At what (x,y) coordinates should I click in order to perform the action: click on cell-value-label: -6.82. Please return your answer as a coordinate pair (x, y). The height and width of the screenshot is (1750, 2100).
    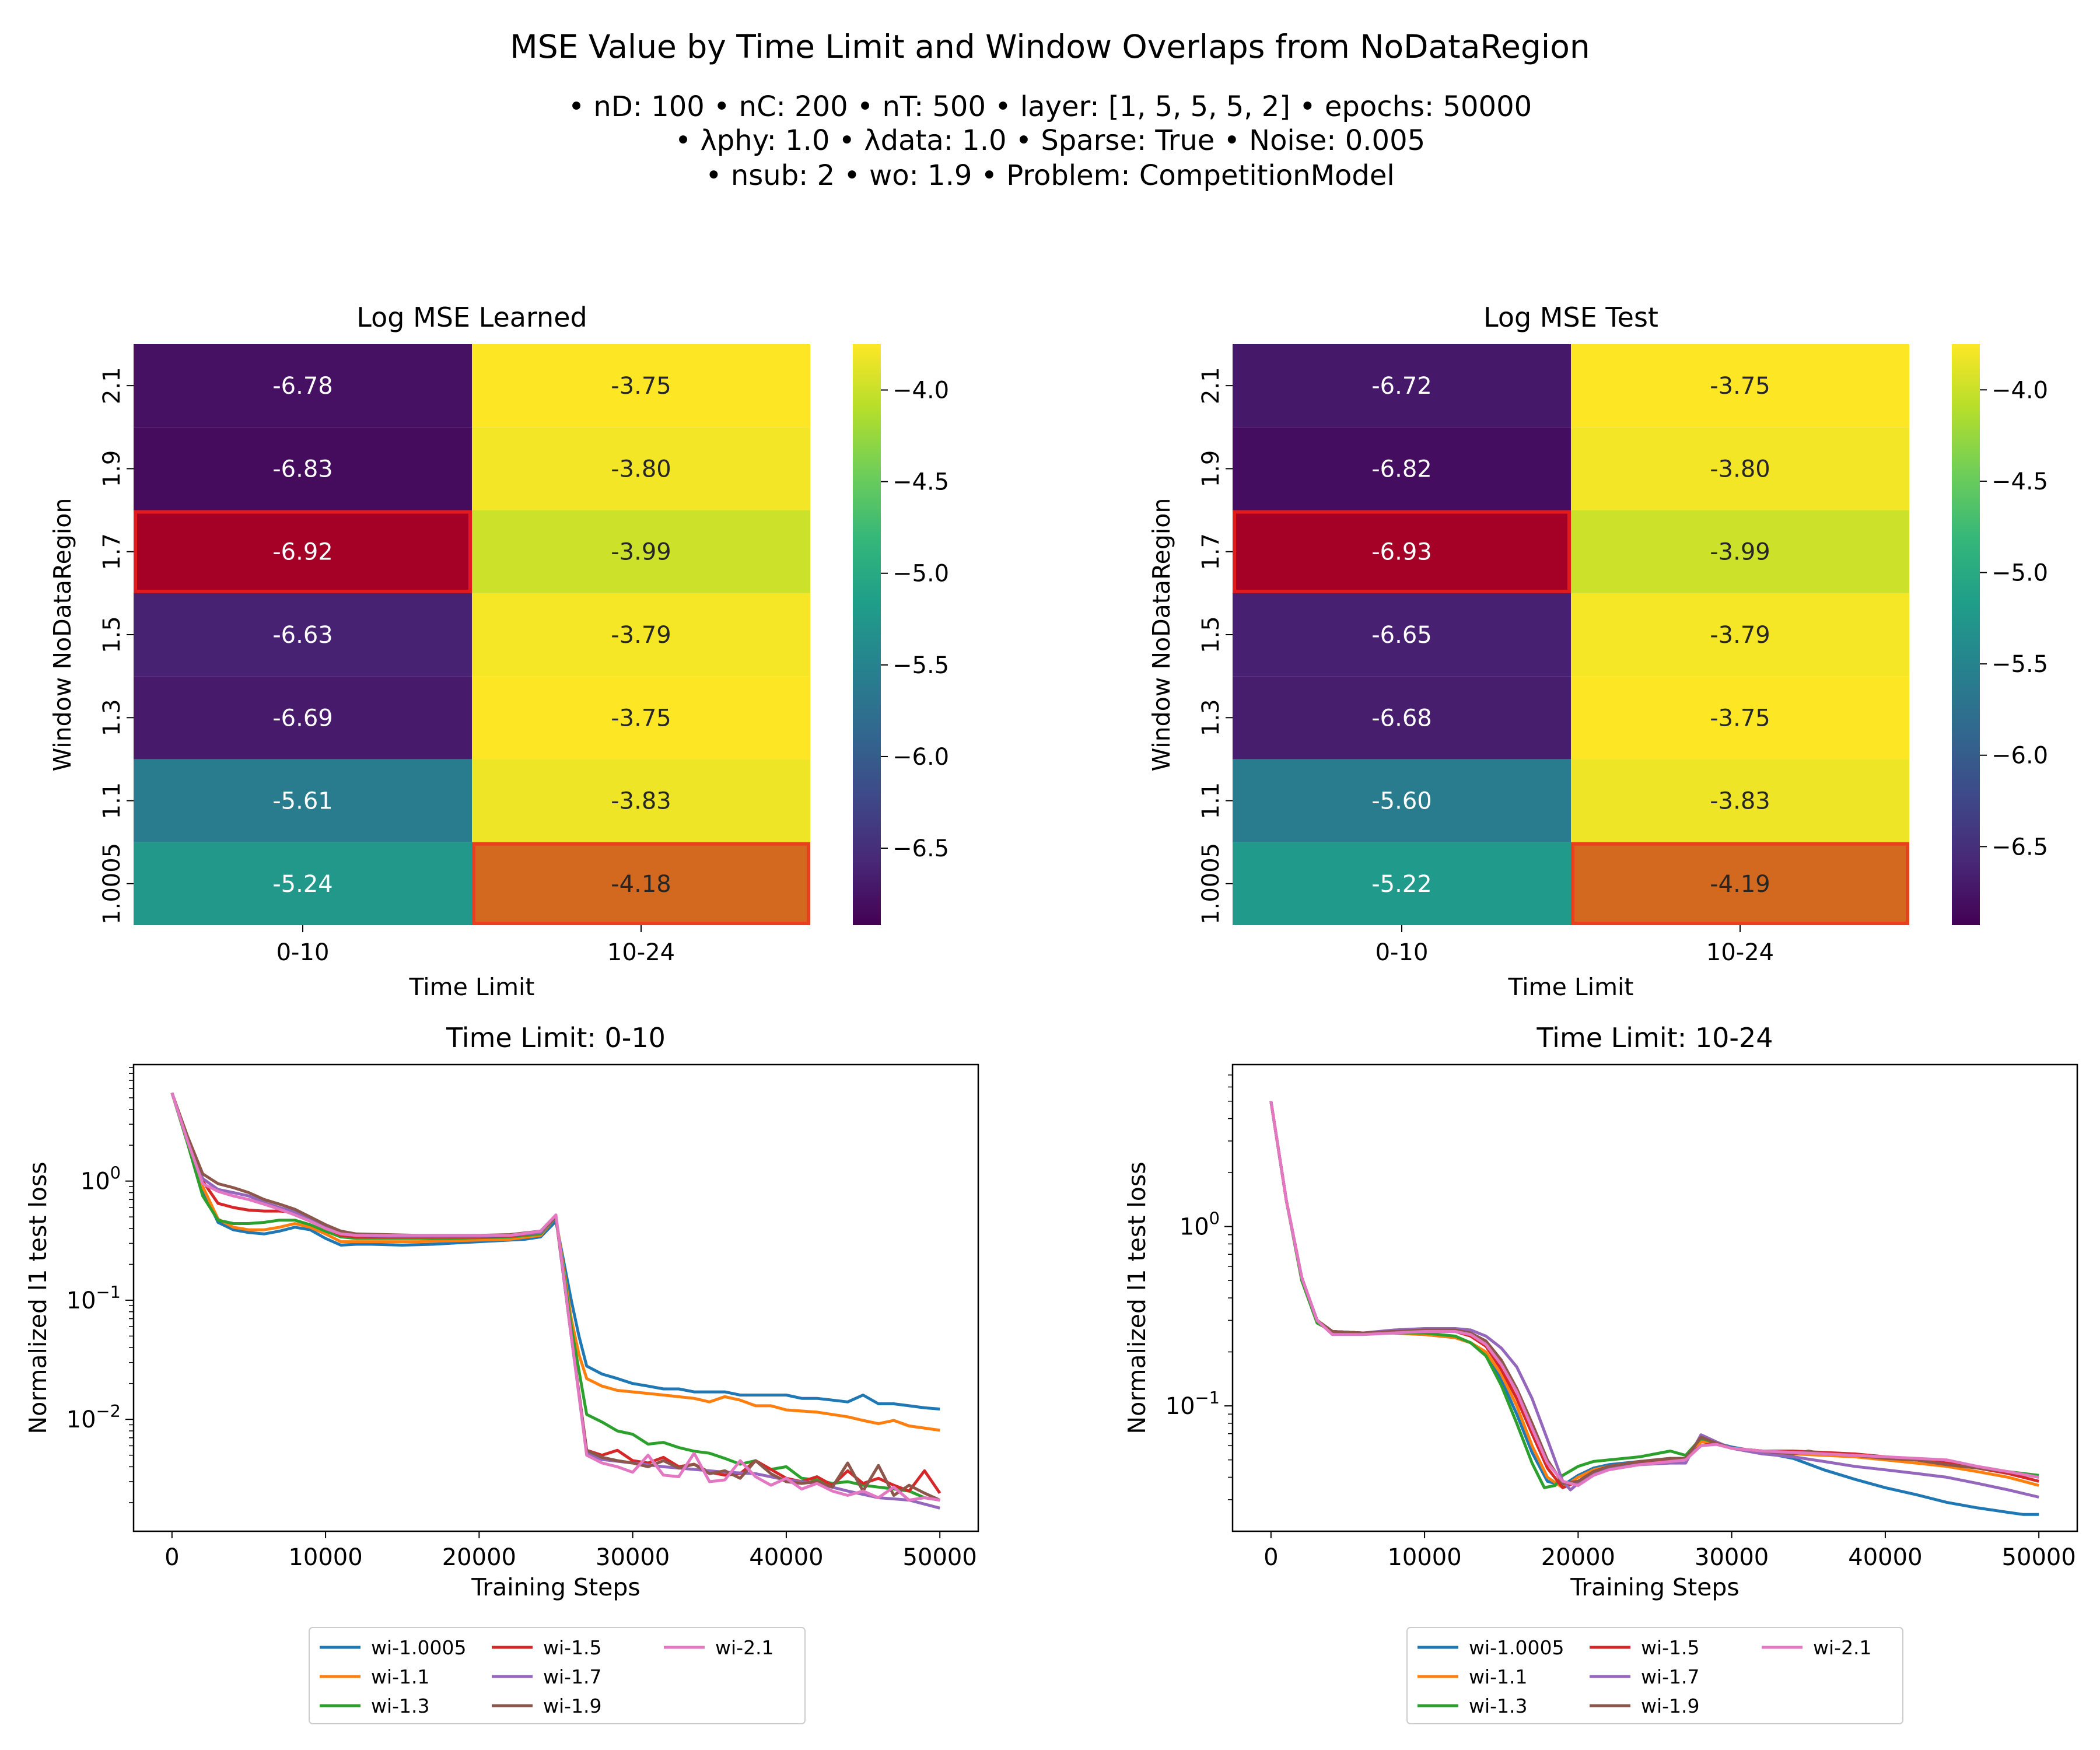
    Looking at the image, I should click on (1401, 469).